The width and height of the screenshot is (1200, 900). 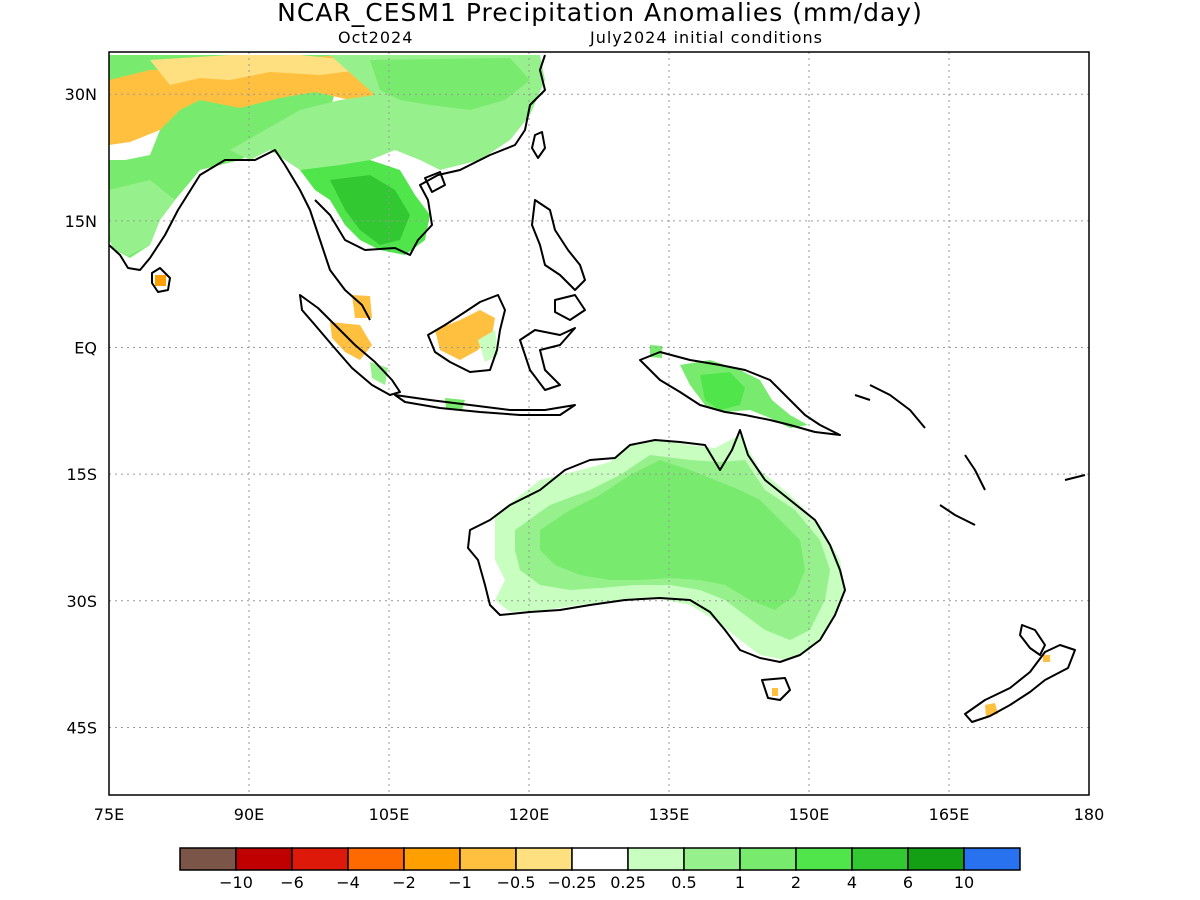 I want to click on fill-borneo-orange, so click(x=465, y=335).